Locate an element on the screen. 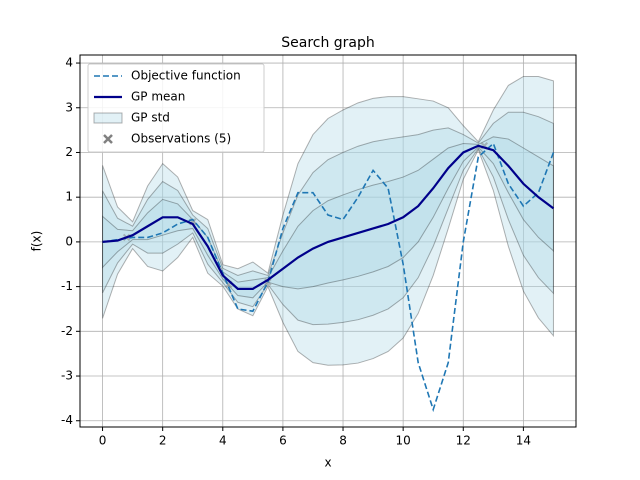 This screenshot has width=640, height=480. chart-title: Search graph is located at coordinates (328, 43).